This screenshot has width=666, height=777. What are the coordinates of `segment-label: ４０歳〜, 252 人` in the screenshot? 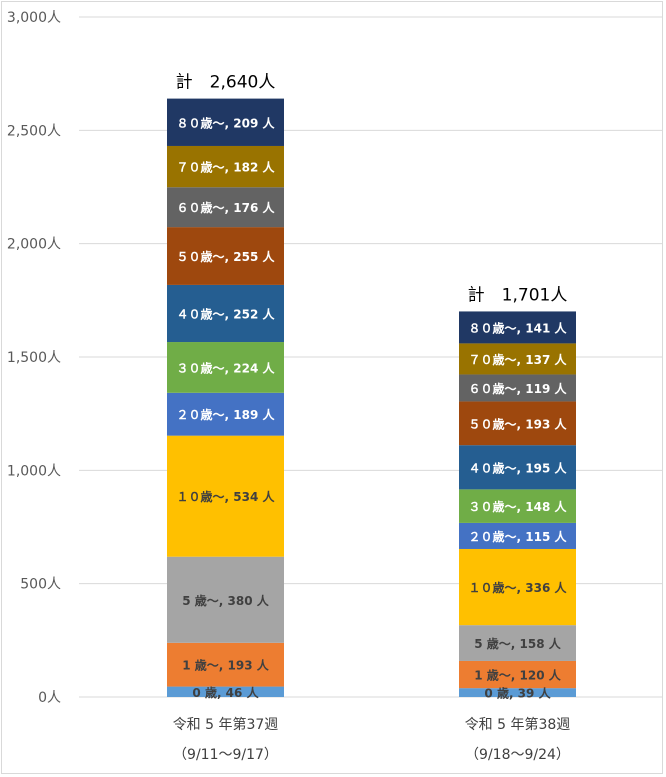 It's located at (226, 313).